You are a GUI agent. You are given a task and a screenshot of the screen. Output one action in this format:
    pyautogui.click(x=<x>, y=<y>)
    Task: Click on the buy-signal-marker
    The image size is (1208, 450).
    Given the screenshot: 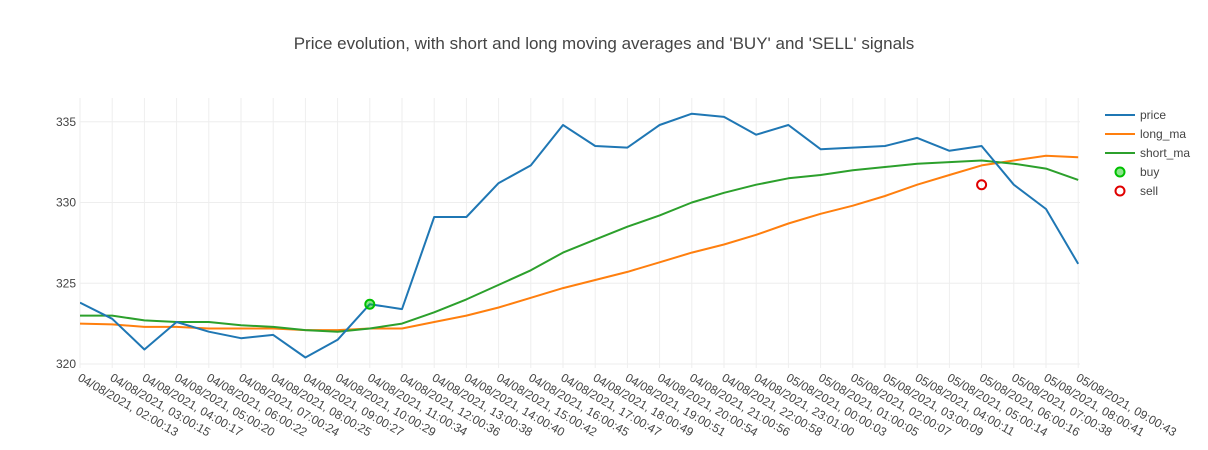 What is the action you would take?
    pyautogui.click(x=370, y=304)
    